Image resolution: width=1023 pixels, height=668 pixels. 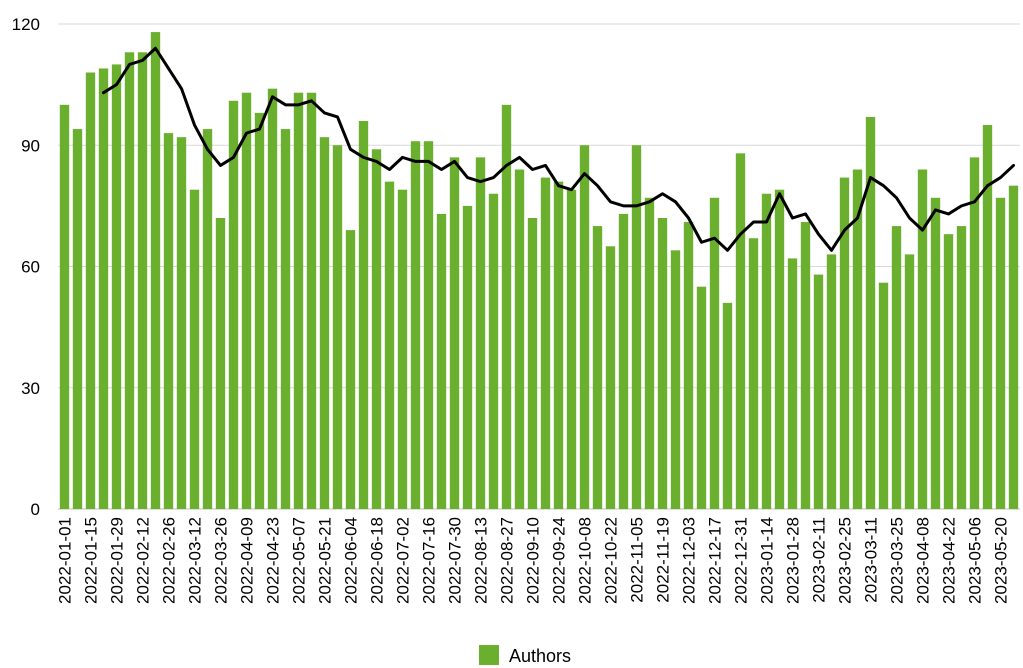 I want to click on y-tick-label: 0, so click(x=35, y=509).